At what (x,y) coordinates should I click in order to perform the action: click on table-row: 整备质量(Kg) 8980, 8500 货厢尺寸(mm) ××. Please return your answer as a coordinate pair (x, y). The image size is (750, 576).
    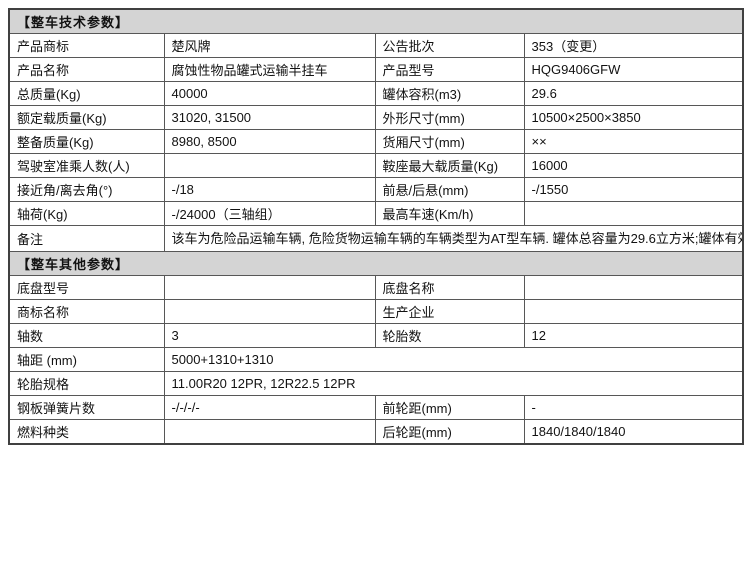
    Looking at the image, I should click on (376, 141).